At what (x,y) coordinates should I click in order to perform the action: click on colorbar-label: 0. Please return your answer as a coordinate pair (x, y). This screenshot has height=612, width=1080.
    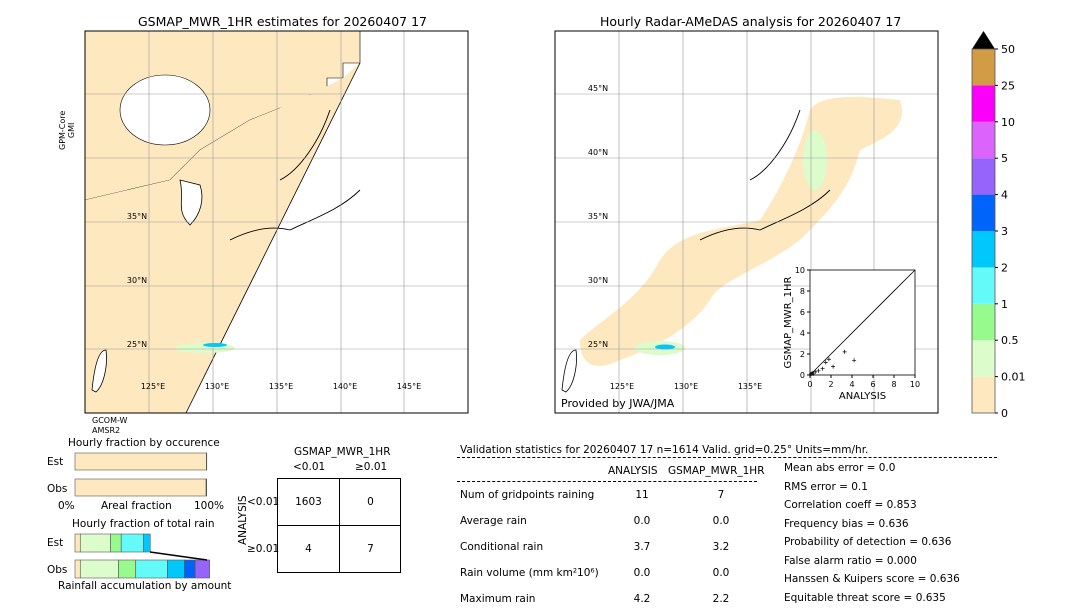
    Looking at the image, I should click on (1004, 413).